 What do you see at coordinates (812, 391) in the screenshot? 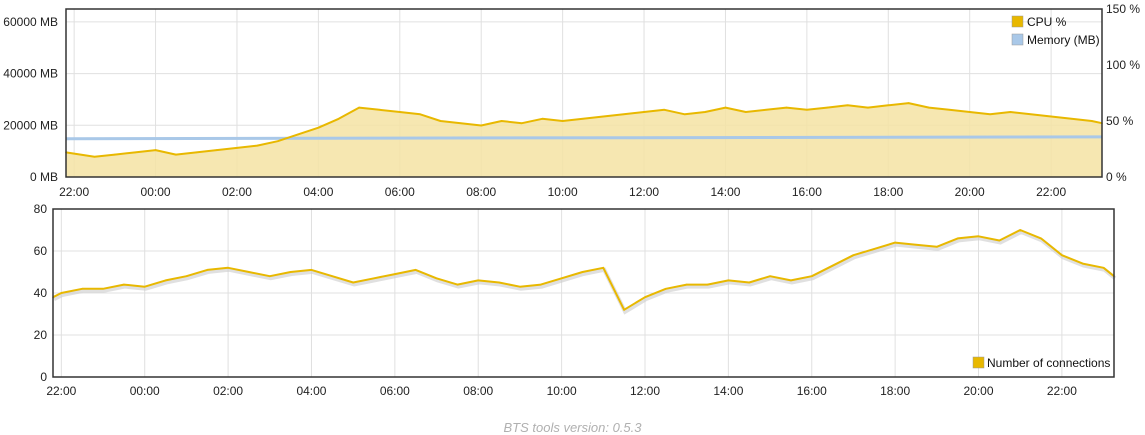
I see `bottom-x-tick-label: 16:00` at bounding box center [812, 391].